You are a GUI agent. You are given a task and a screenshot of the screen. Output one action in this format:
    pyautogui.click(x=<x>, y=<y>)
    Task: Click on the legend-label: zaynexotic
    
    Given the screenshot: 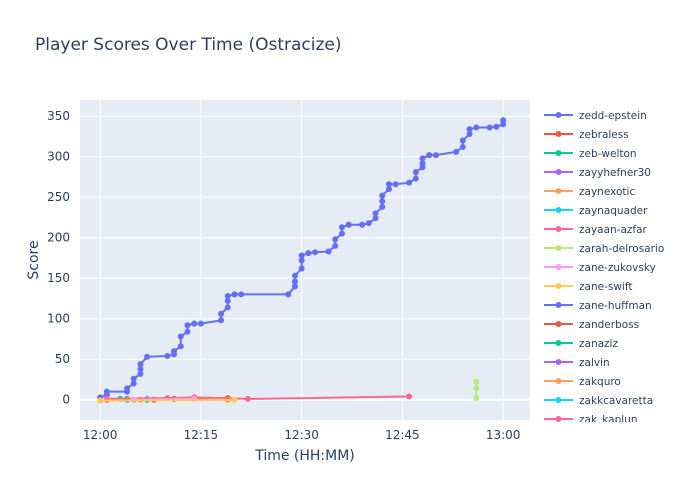 What is the action you would take?
    pyautogui.click(x=607, y=192)
    